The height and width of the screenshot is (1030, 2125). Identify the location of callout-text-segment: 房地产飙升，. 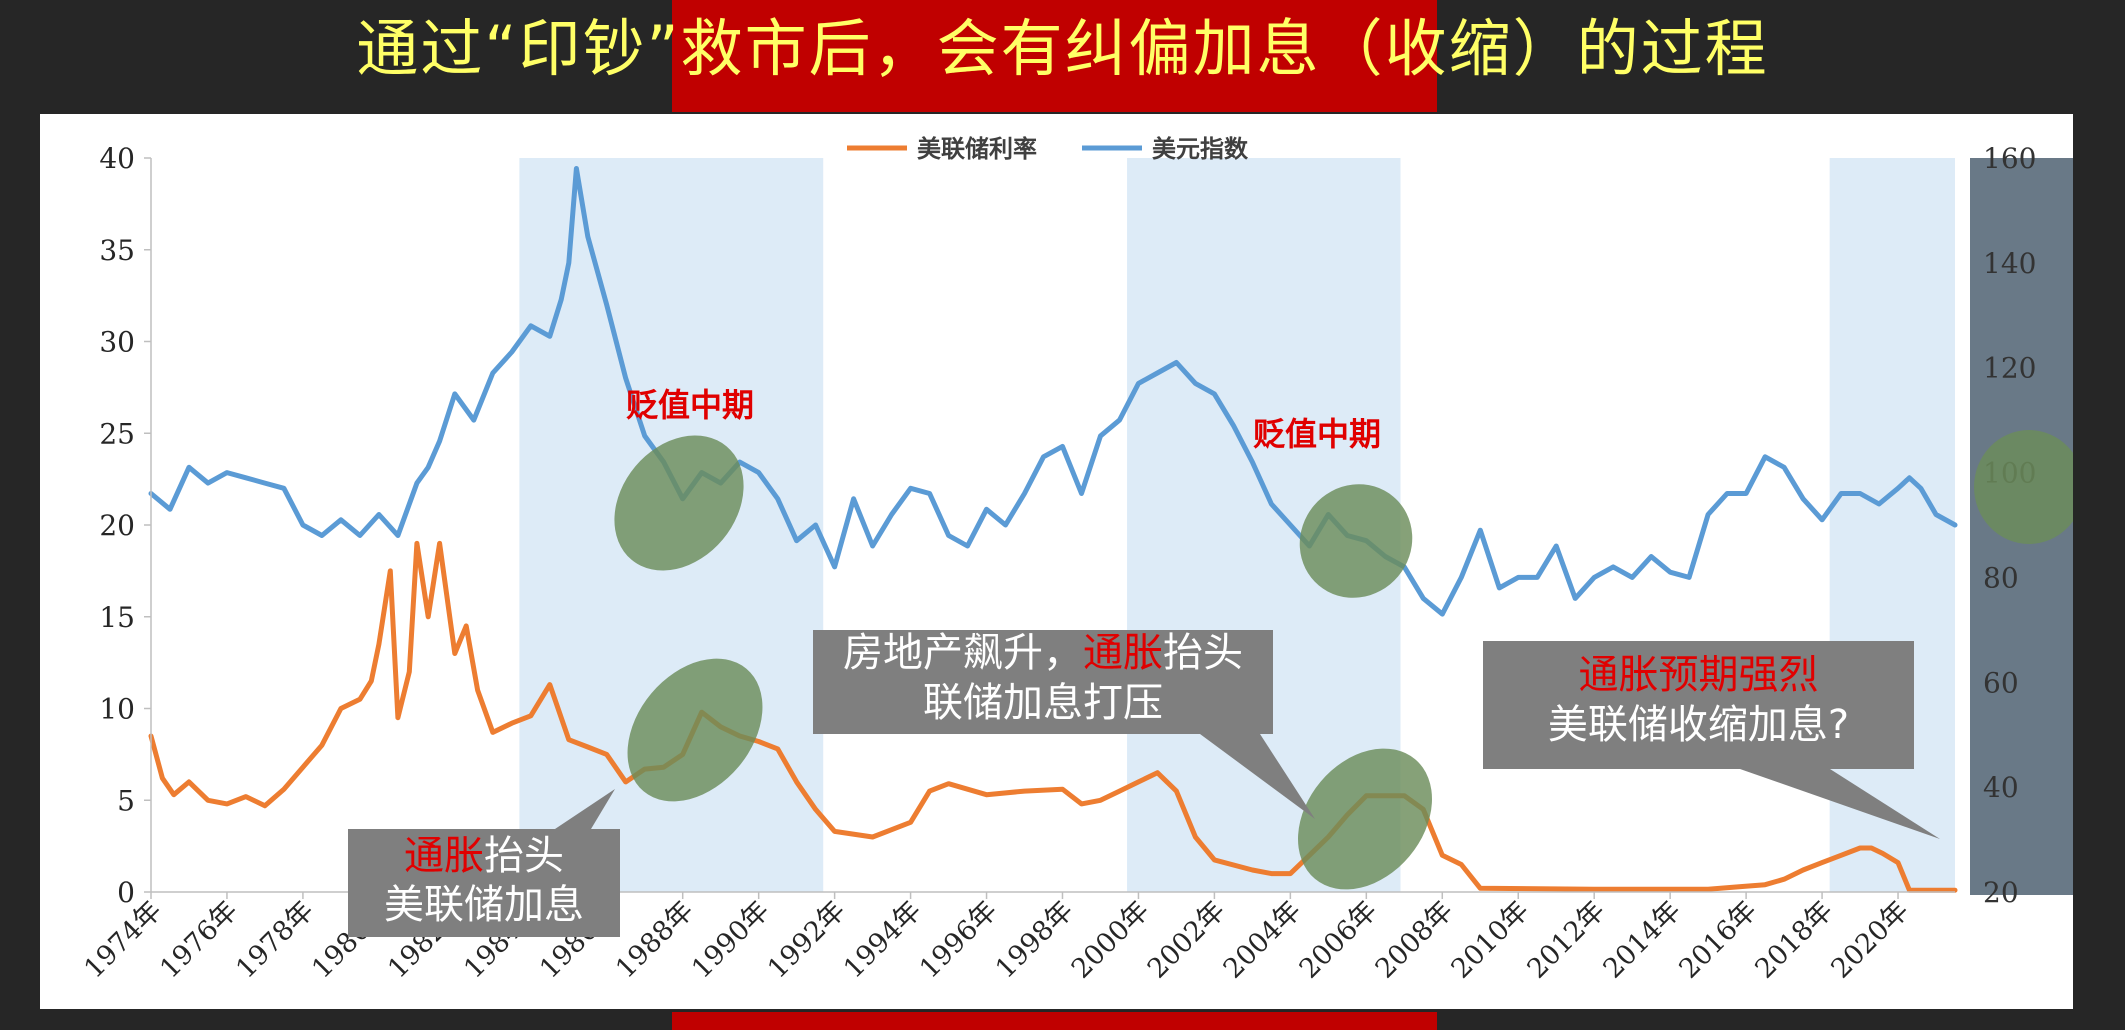
(963, 653).